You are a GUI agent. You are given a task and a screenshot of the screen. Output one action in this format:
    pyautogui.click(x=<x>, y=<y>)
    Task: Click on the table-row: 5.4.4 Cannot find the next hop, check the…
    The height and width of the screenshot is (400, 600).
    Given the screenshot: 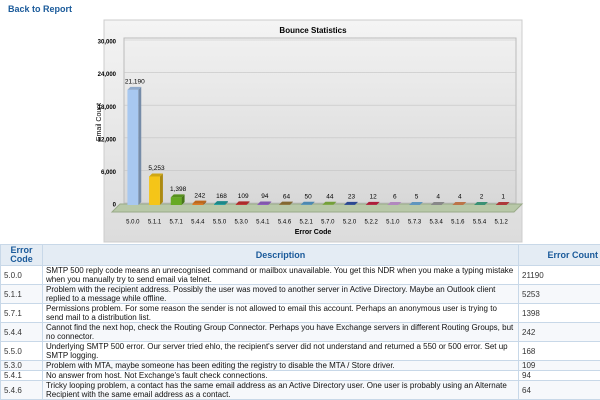 What is the action you would take?
    pyautogui.click(x=300, y=332)
    